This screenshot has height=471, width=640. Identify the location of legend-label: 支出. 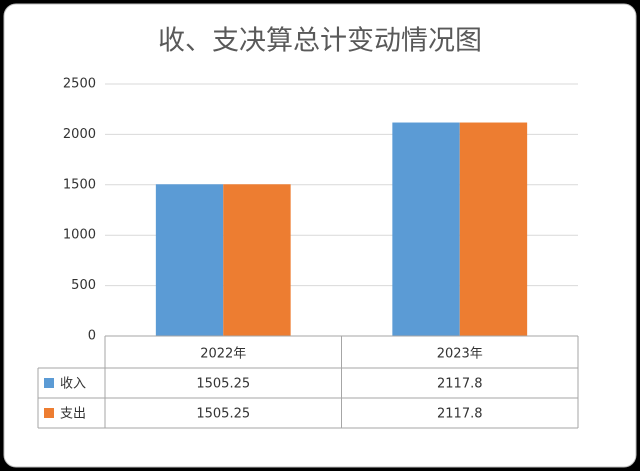
(73, 414).